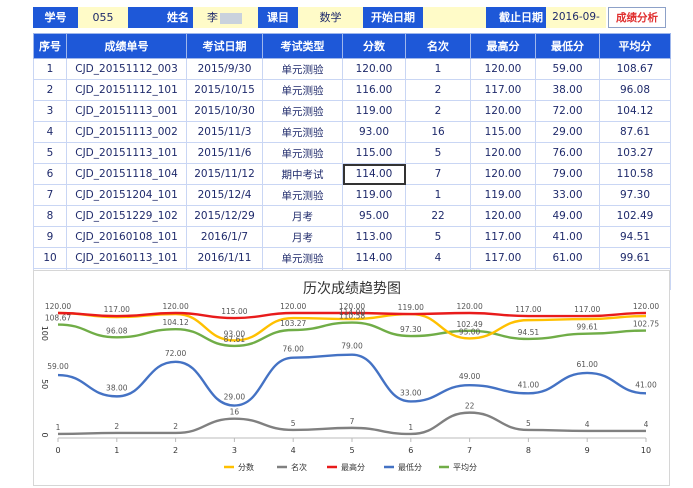  I want to click on table-cell: 97.30, so click(635, 195).